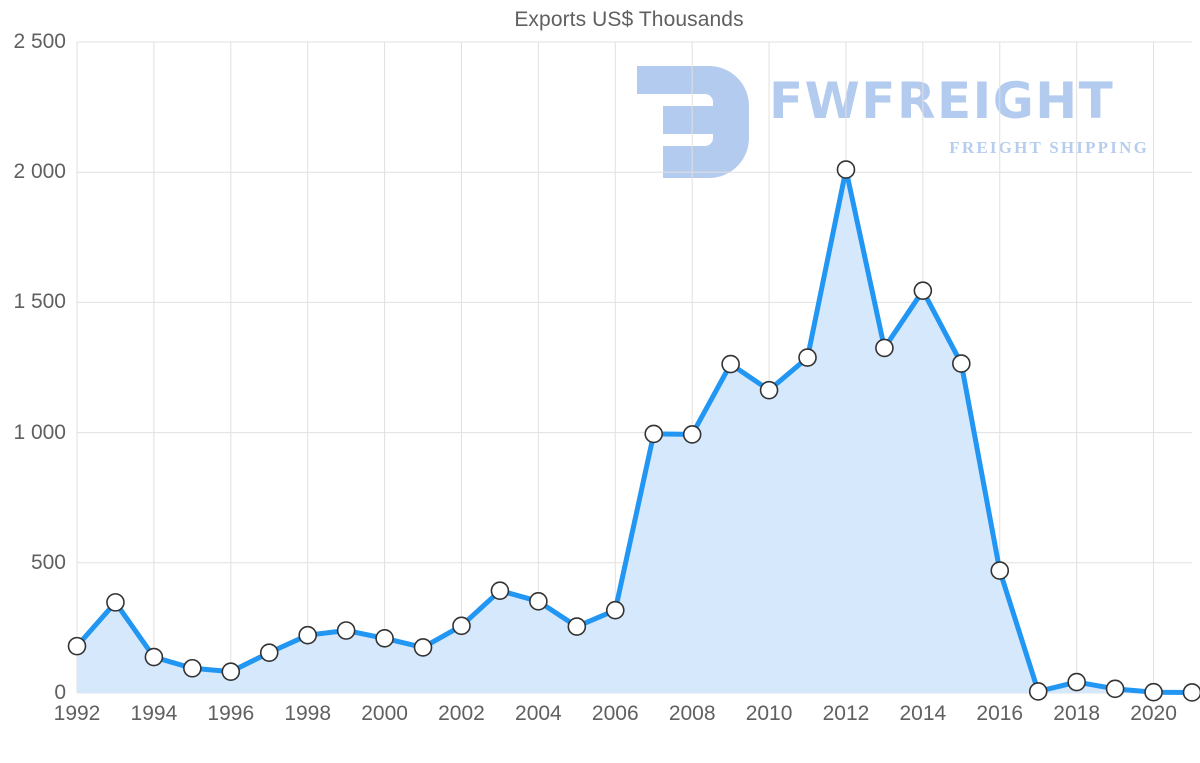 Image resolution: width=1200 pixels, height=763 pixels. Describe the element at coordinates (923, 713) in the screenshot. I see `x-axis-tick-label: 2014` at that location.